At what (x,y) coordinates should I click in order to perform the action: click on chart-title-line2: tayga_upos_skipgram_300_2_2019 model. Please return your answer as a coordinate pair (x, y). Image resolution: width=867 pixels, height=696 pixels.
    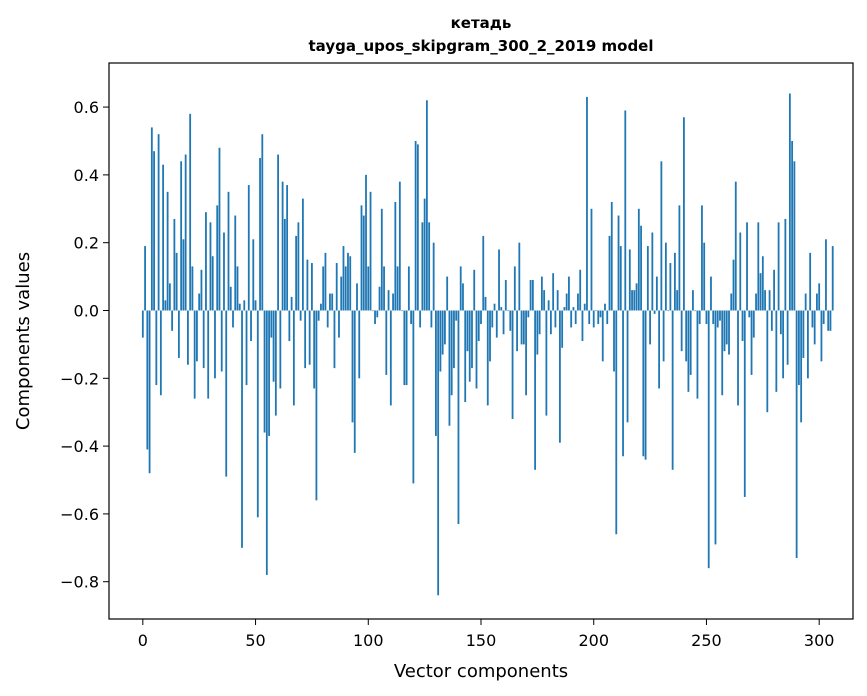
    Looking at the image, I should click on (481, 46).